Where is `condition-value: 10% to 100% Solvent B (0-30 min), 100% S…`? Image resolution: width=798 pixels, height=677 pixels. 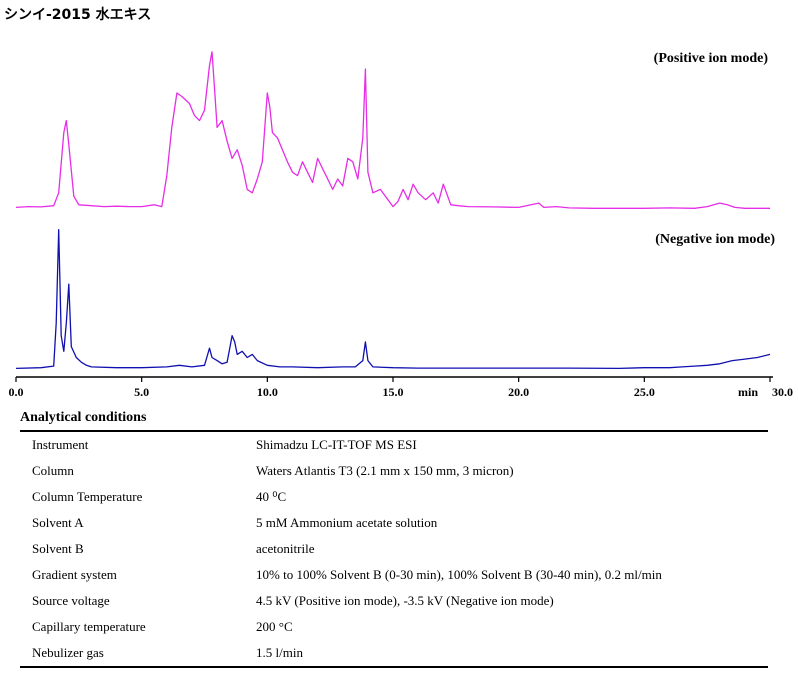
condition-value: 10% to 100% Solvent B (0-30 min), 100% S… is located at coordinates (459, 574).